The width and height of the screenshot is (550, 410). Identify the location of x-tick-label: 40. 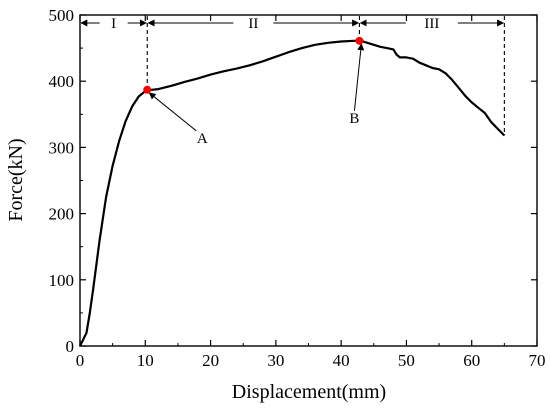
(341, 360).